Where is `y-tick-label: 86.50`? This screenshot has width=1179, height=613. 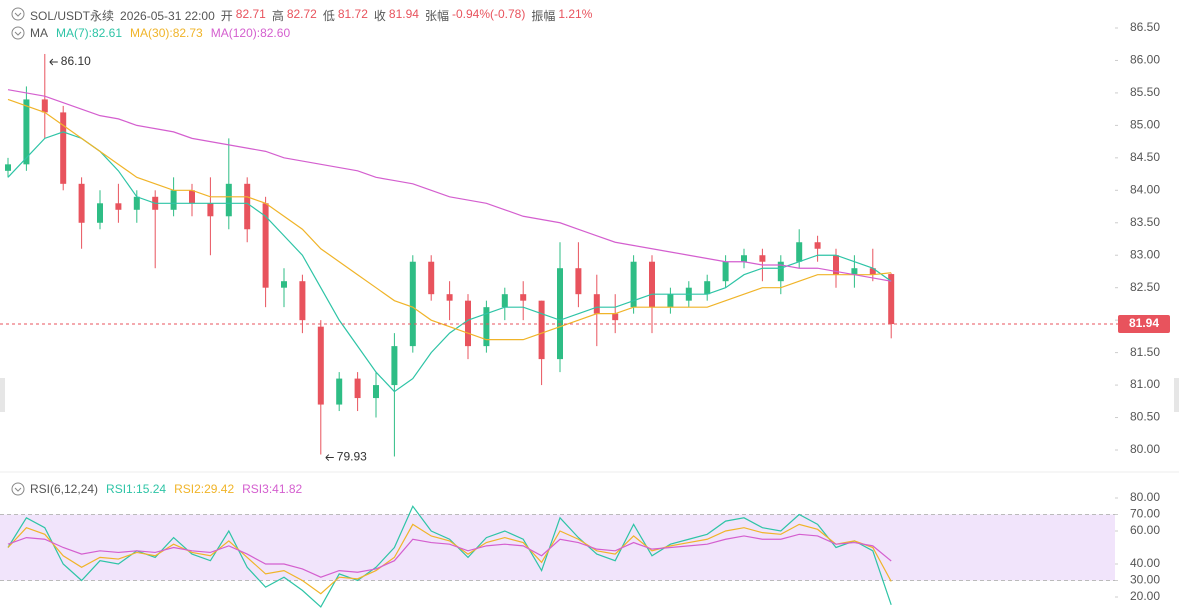
y-tick-label: 86.50 is located at coordinates (1145, 27).